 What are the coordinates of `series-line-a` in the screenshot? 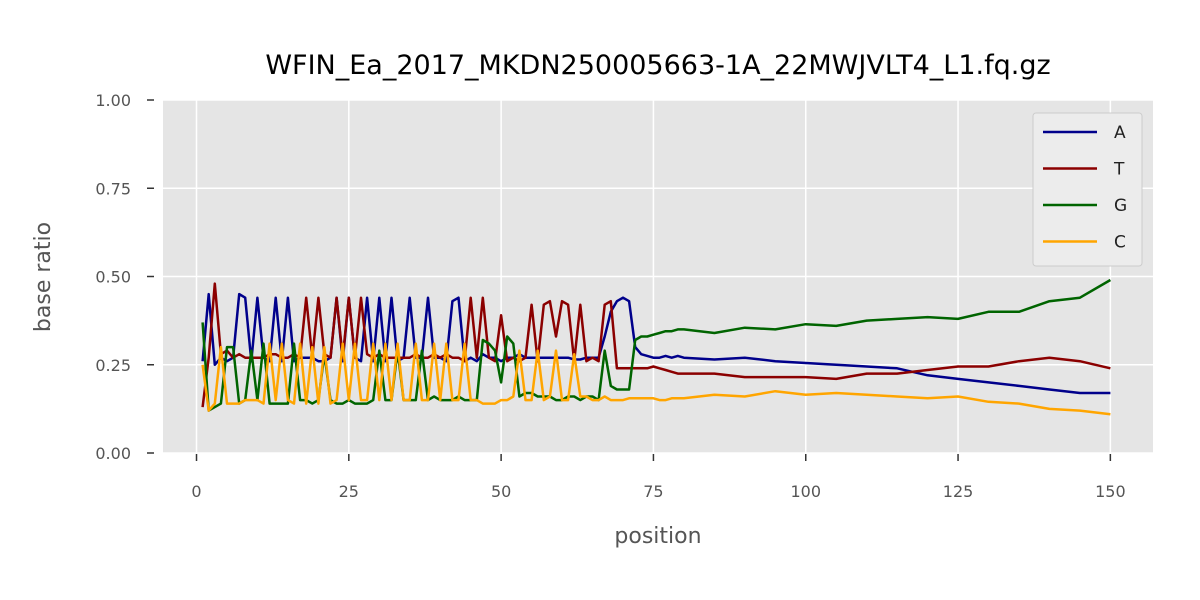 It's located at (656, 343).